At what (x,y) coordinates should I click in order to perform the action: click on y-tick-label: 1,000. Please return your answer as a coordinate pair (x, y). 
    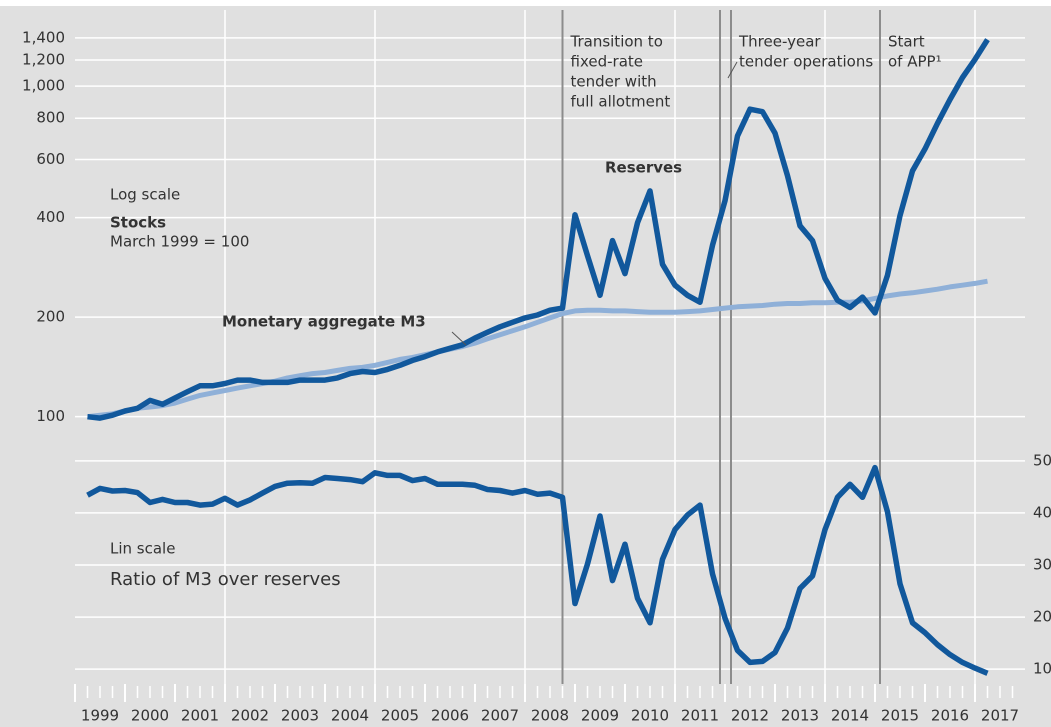
    Looking at the image, I should click on (43, 86).